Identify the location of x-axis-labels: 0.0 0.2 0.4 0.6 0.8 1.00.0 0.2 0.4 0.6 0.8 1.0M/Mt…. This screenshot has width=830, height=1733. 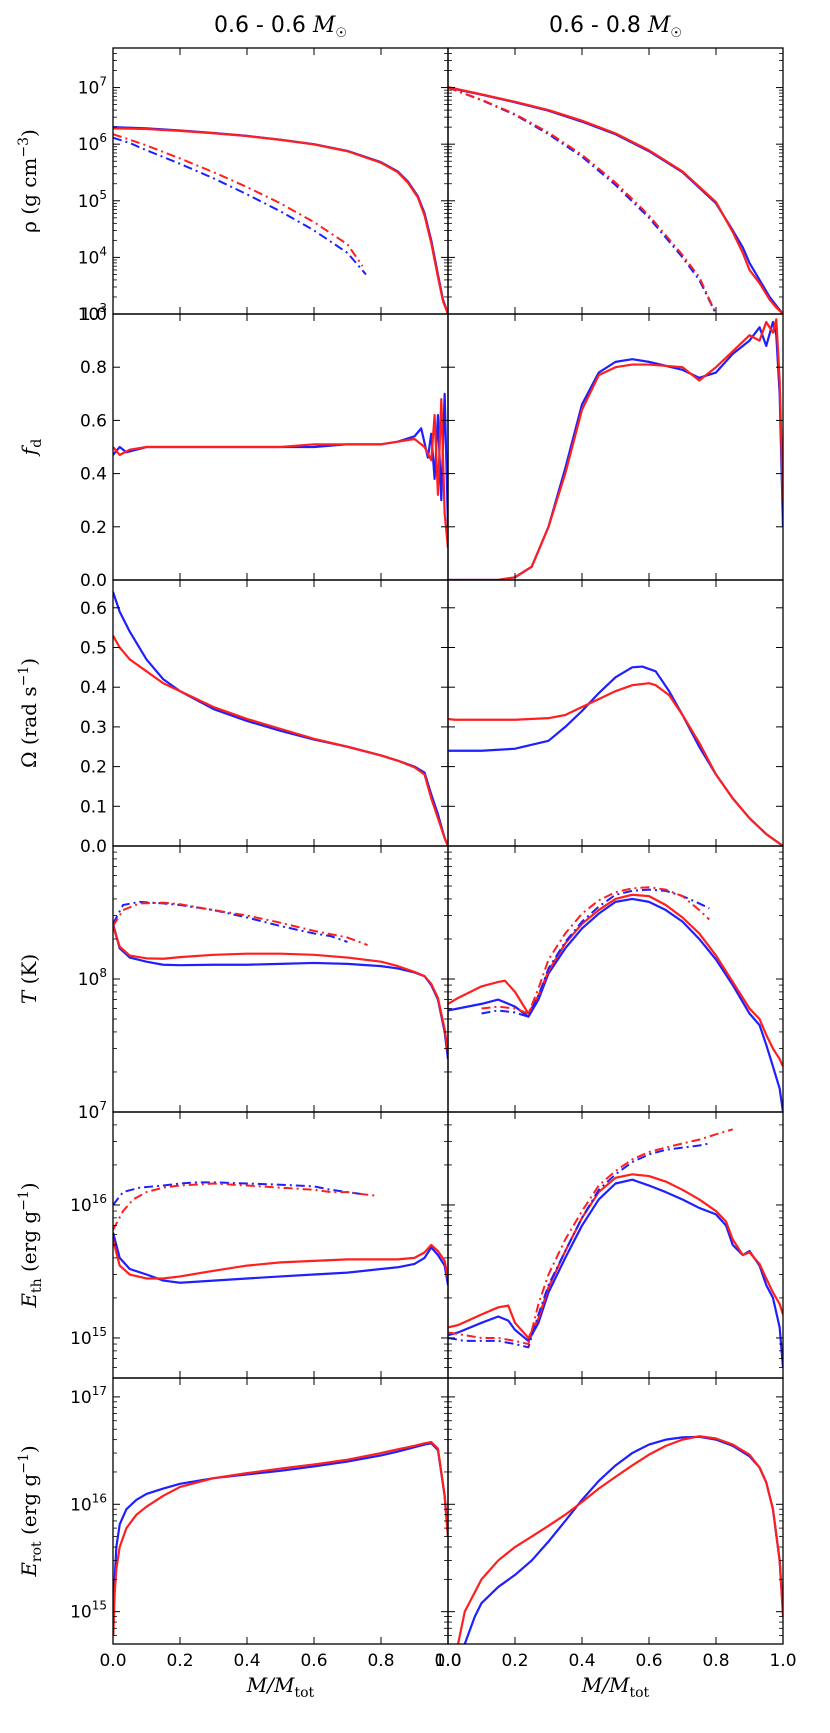
(447, 1676).